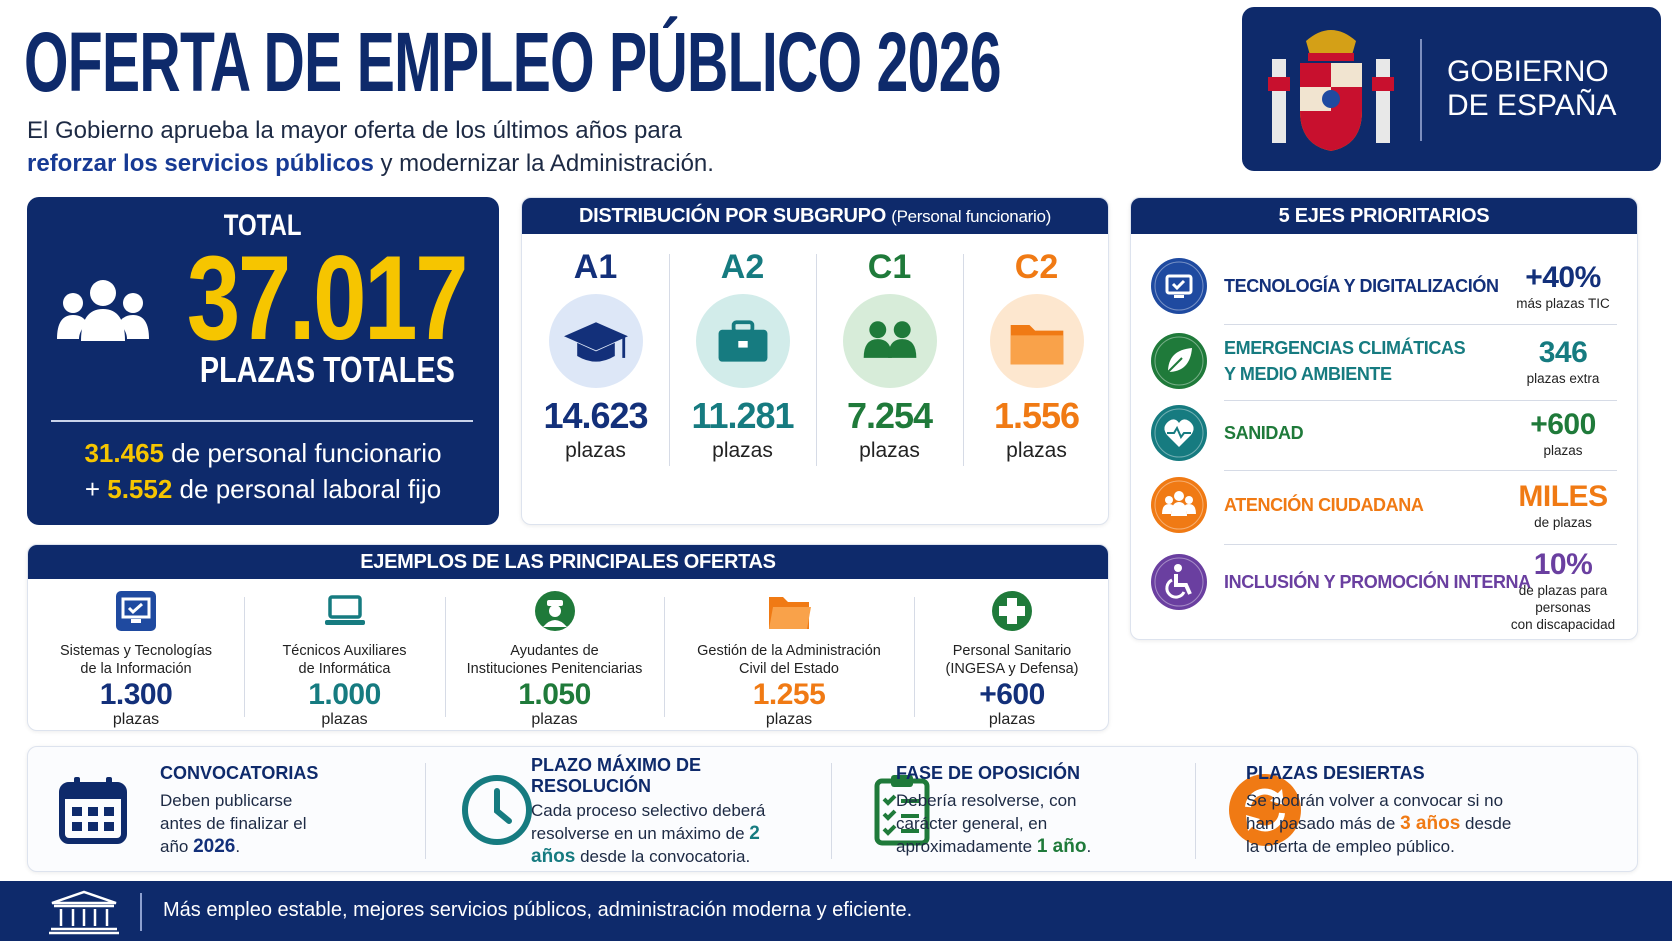 The width and height of the screenshot is (1672, 941). What do you see at coordinates (136, 694) in the screenshot?
I see `example-count: 1.300` at bounding box center [136, 694].